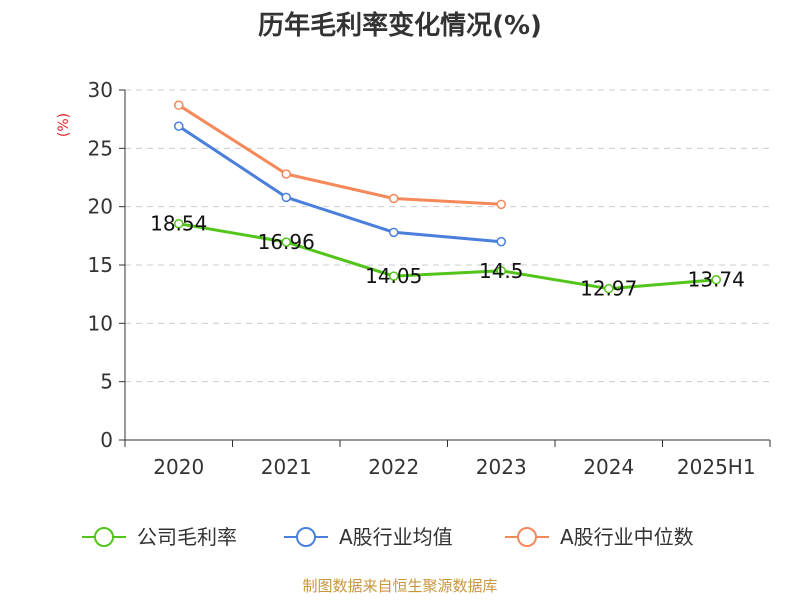 This screenshot has height=600, width=800. I want to click on data-label: 16.96, so click(286, 242).